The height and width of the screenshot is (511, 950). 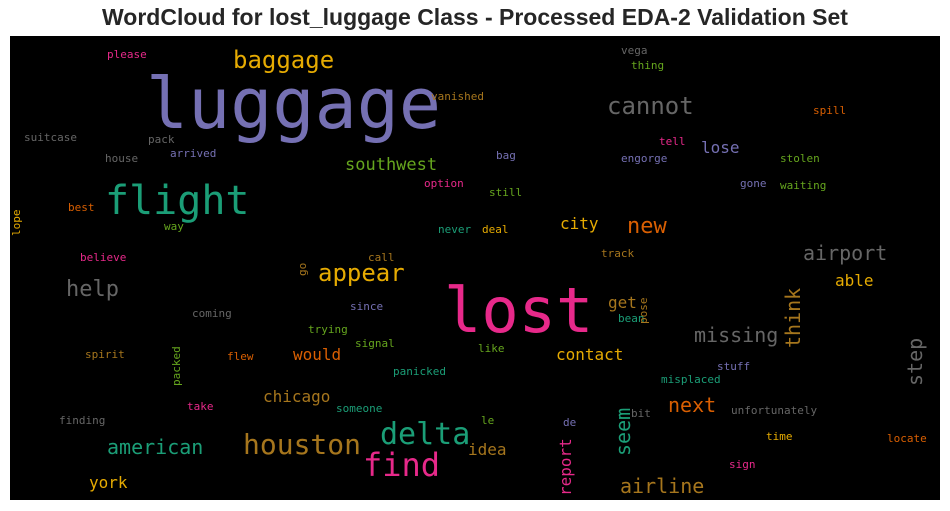 What do you see at coordinates (457, 96) in the screenshot?
I see `word-vanished: vanished` at bounding box center [457, 96].